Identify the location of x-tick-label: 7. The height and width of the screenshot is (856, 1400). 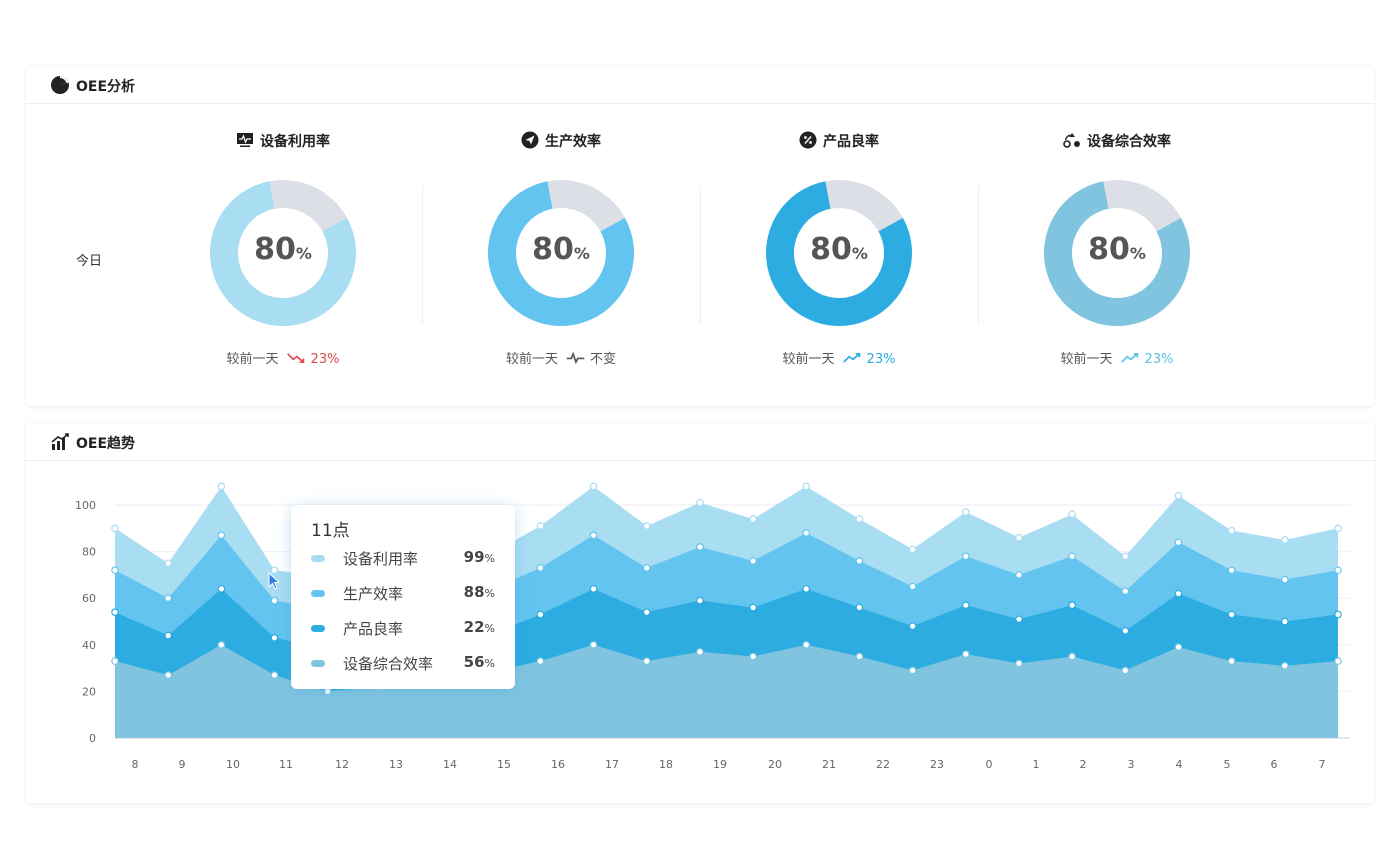
(1322, 764).